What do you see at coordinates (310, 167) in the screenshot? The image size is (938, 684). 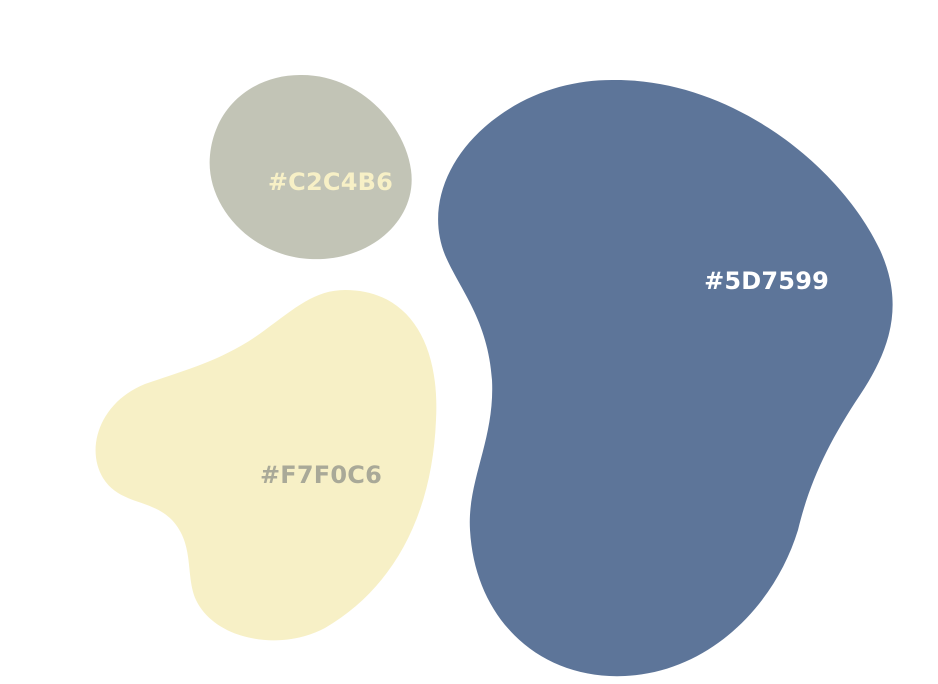 I see `swatch-blob-gray` at bounding box center [310, 167].